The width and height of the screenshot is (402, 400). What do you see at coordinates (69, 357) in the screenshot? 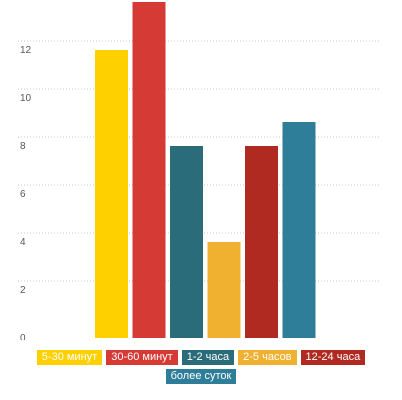
I see `legend-item-5-30-min: 5-30 минут` at bounding box center [69, 357].